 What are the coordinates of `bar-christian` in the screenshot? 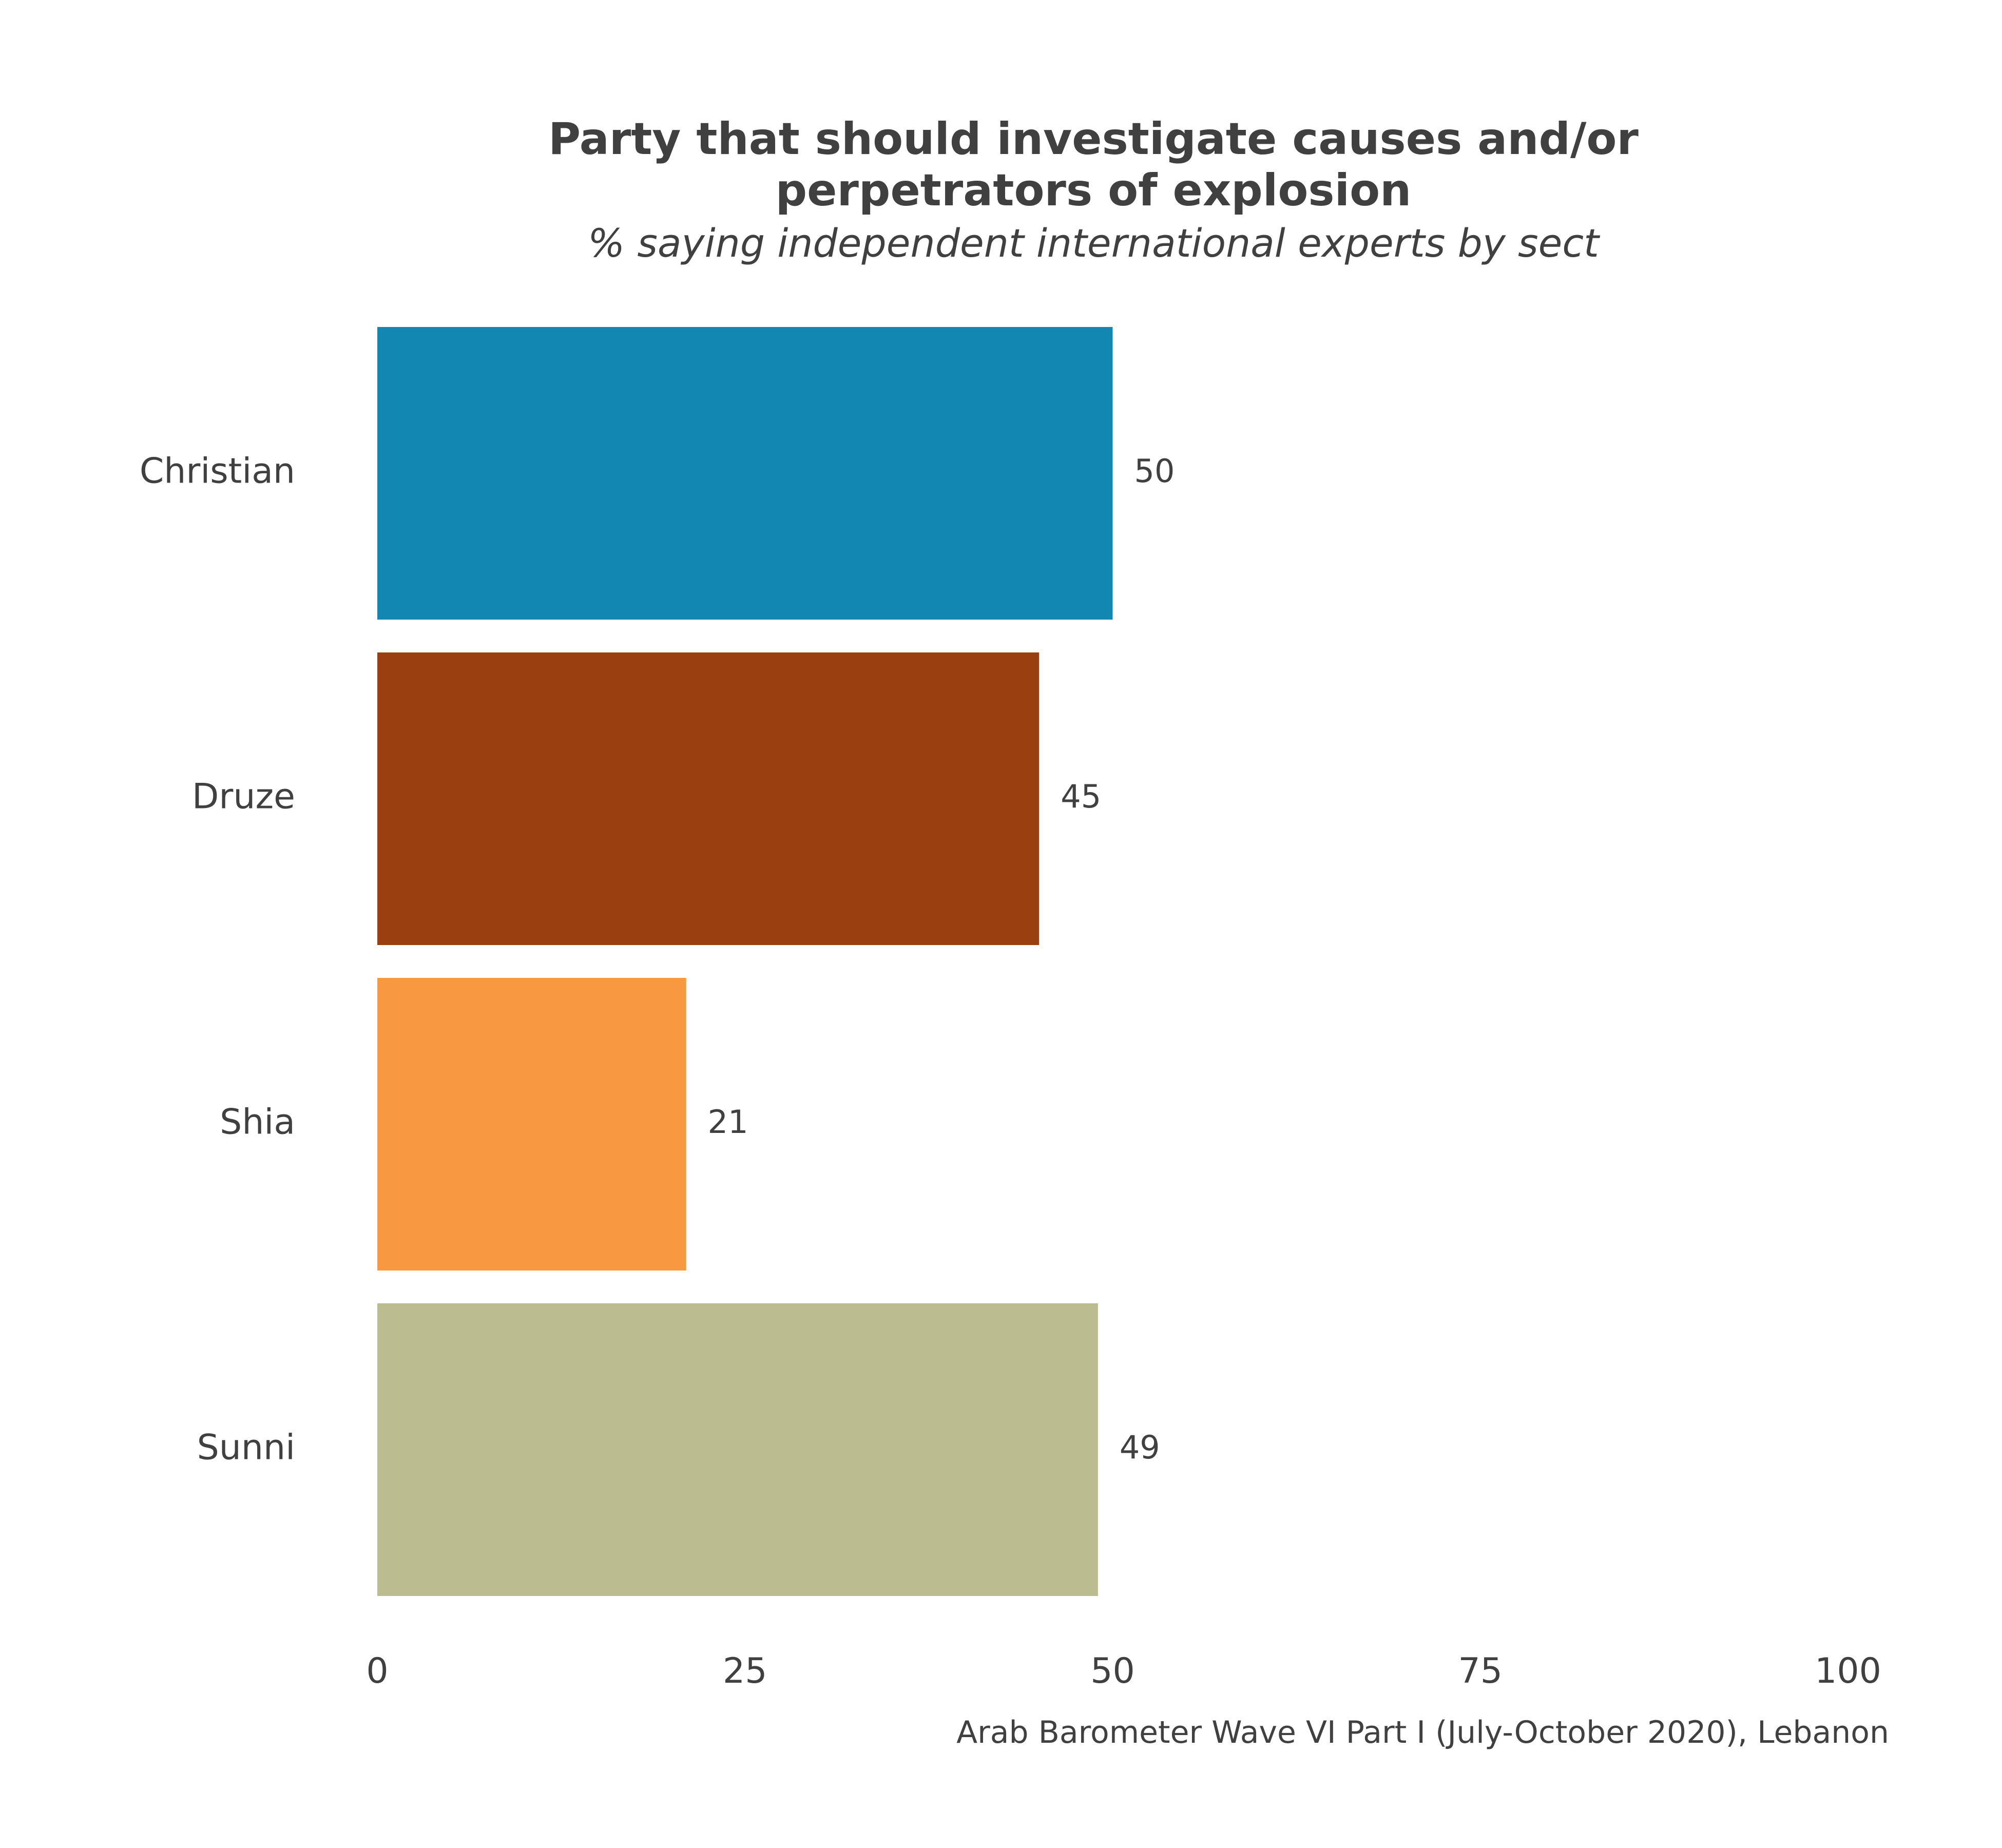 It's located at (745, 473).